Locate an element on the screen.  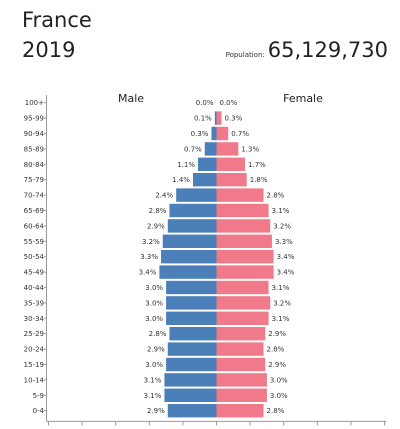
male-value-label: 3.2% is located at coordinates (151, 242).